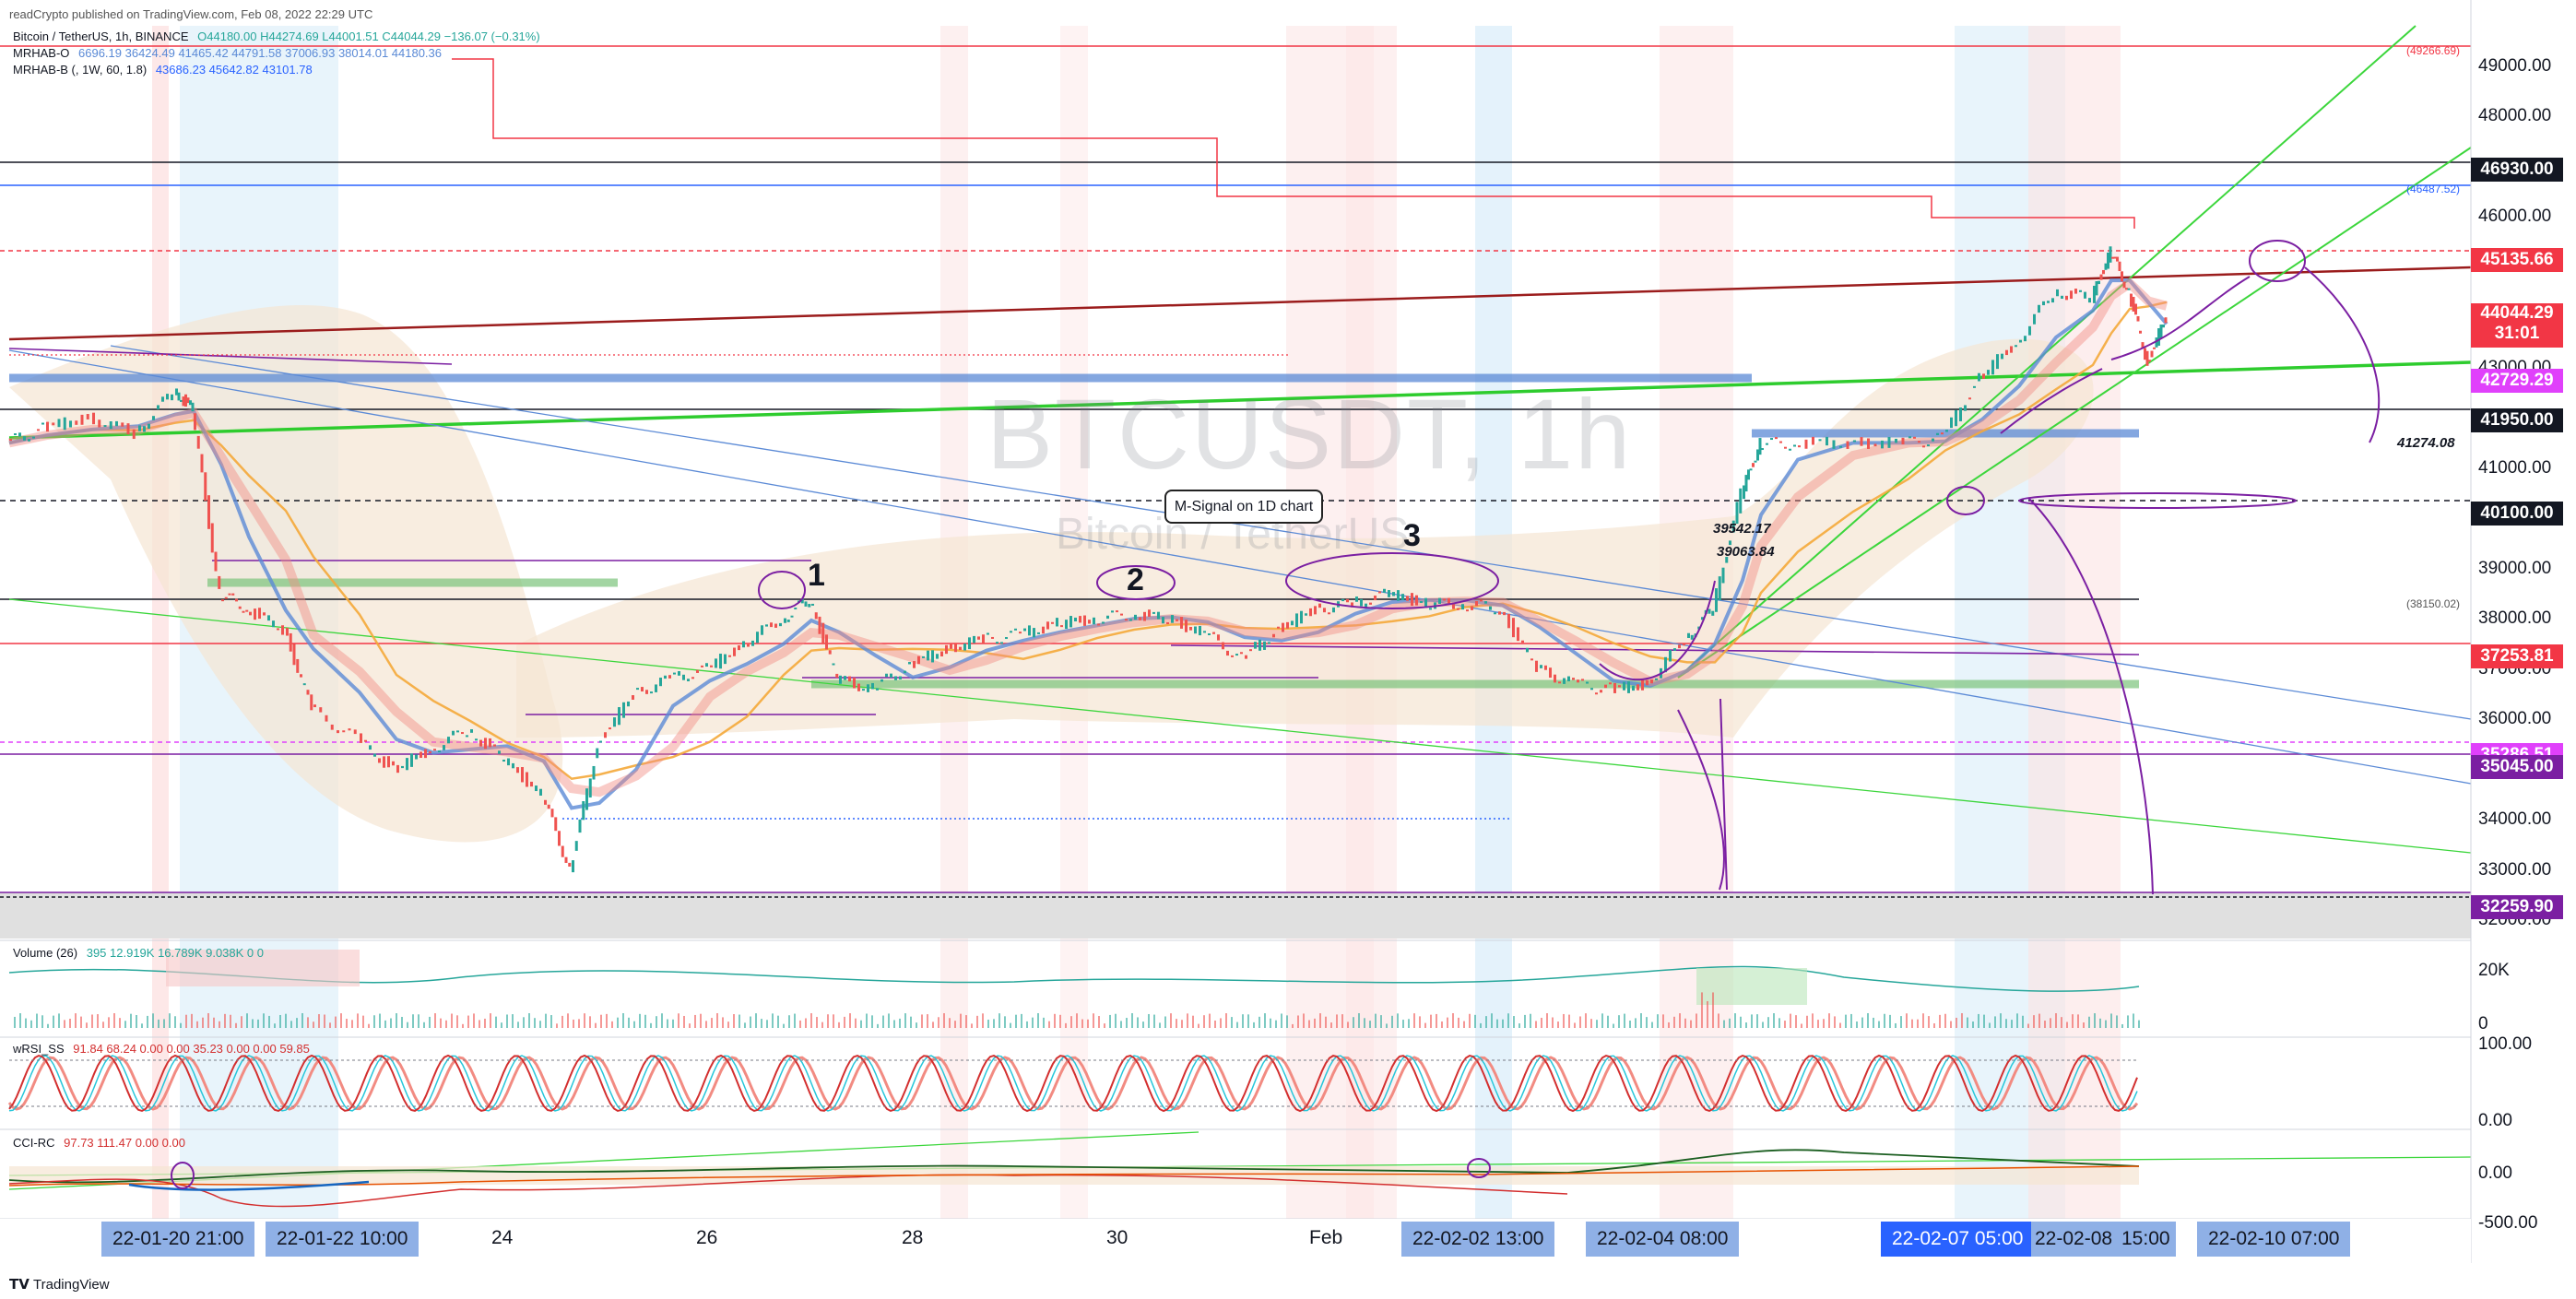 This screenshot has height=1299, width=2576. Describe the element at coordinates (342, 1239) in the screenshot. I see `time-box-2: 22-01-22 10:00` at that location.